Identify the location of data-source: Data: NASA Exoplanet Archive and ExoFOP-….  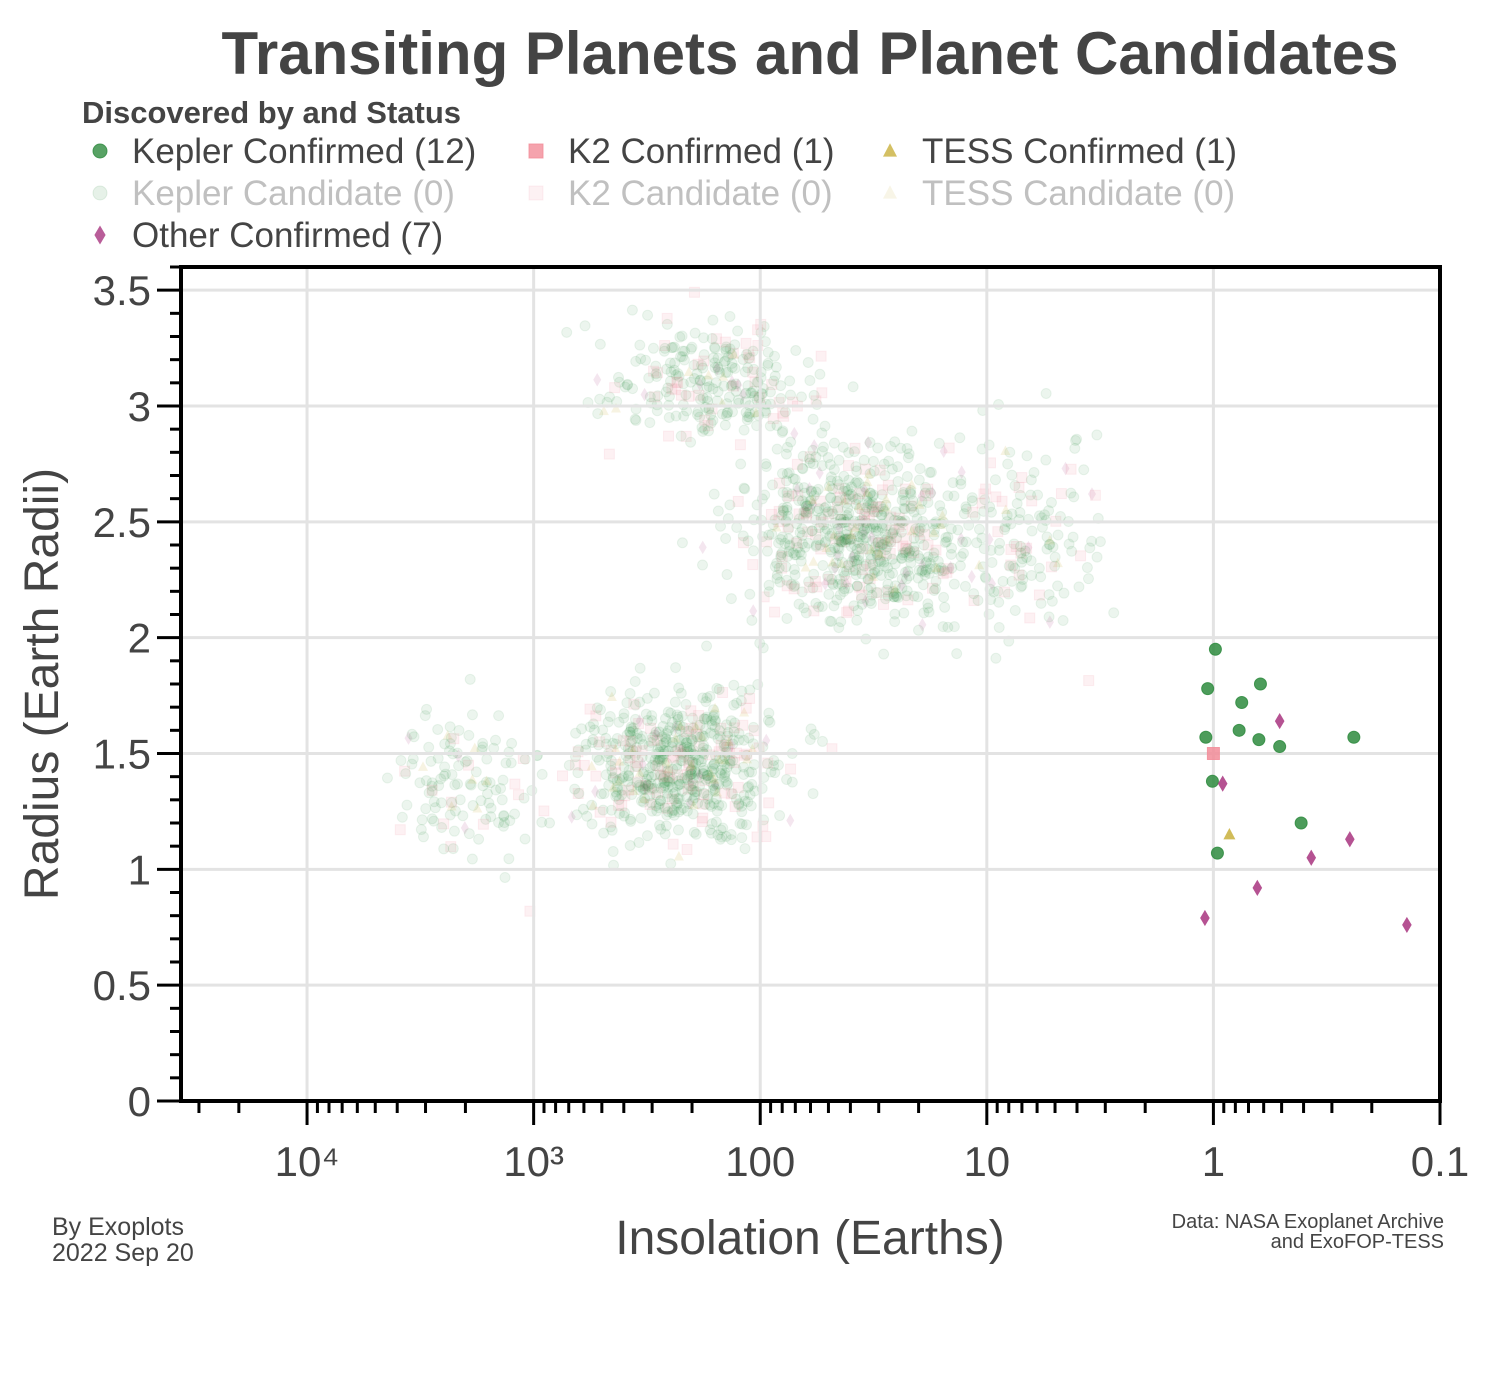
(1308, 1232).